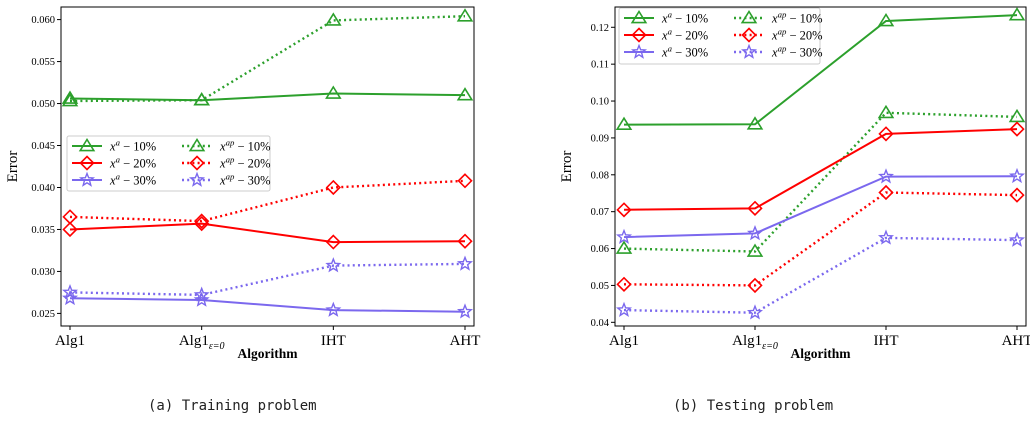 The image size is (1030, 428). Describe the element at coordinates (43, 230) in the screenshot. I see `y-tick-label: 0.035` at that location.